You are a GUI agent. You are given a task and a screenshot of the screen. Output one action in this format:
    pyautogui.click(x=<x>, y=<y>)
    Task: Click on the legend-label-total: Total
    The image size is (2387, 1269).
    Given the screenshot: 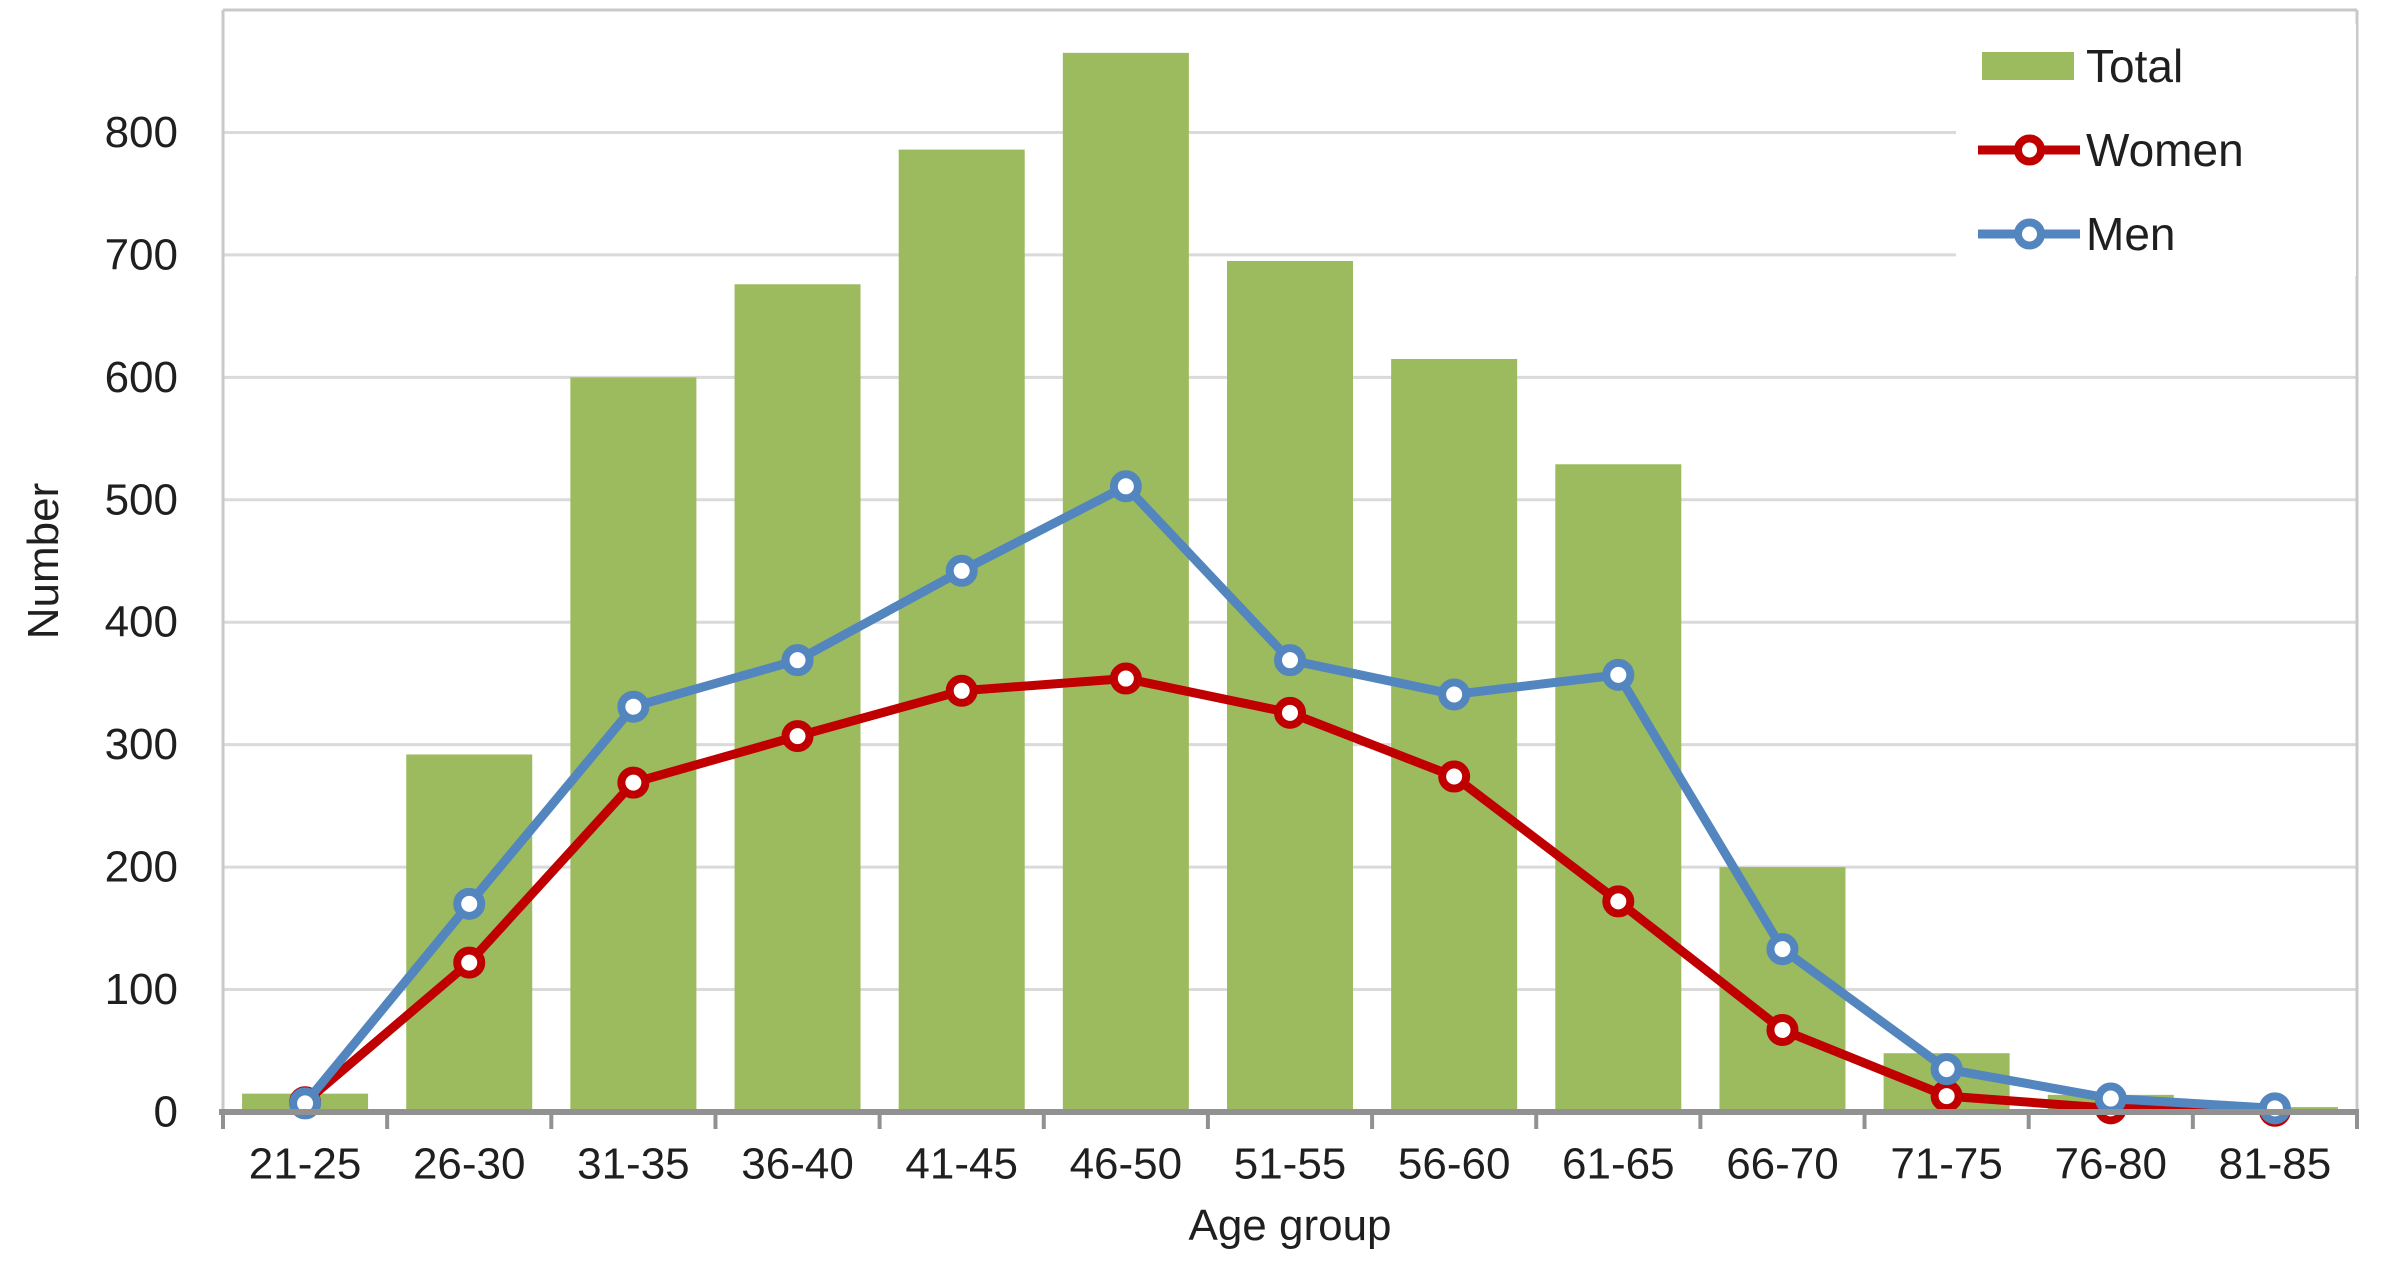 What is the action you would take?
    pyautogui.click(x=2135, y=66)
    